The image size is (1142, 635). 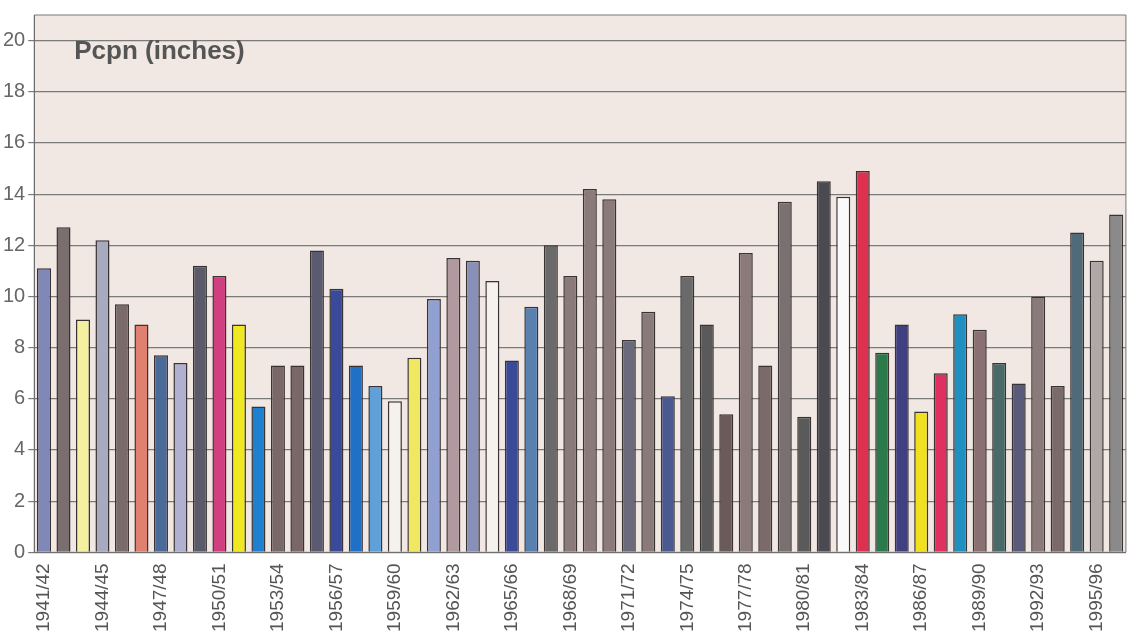 I want to click on y-tick-label: 6, so click(x=20, y=397).